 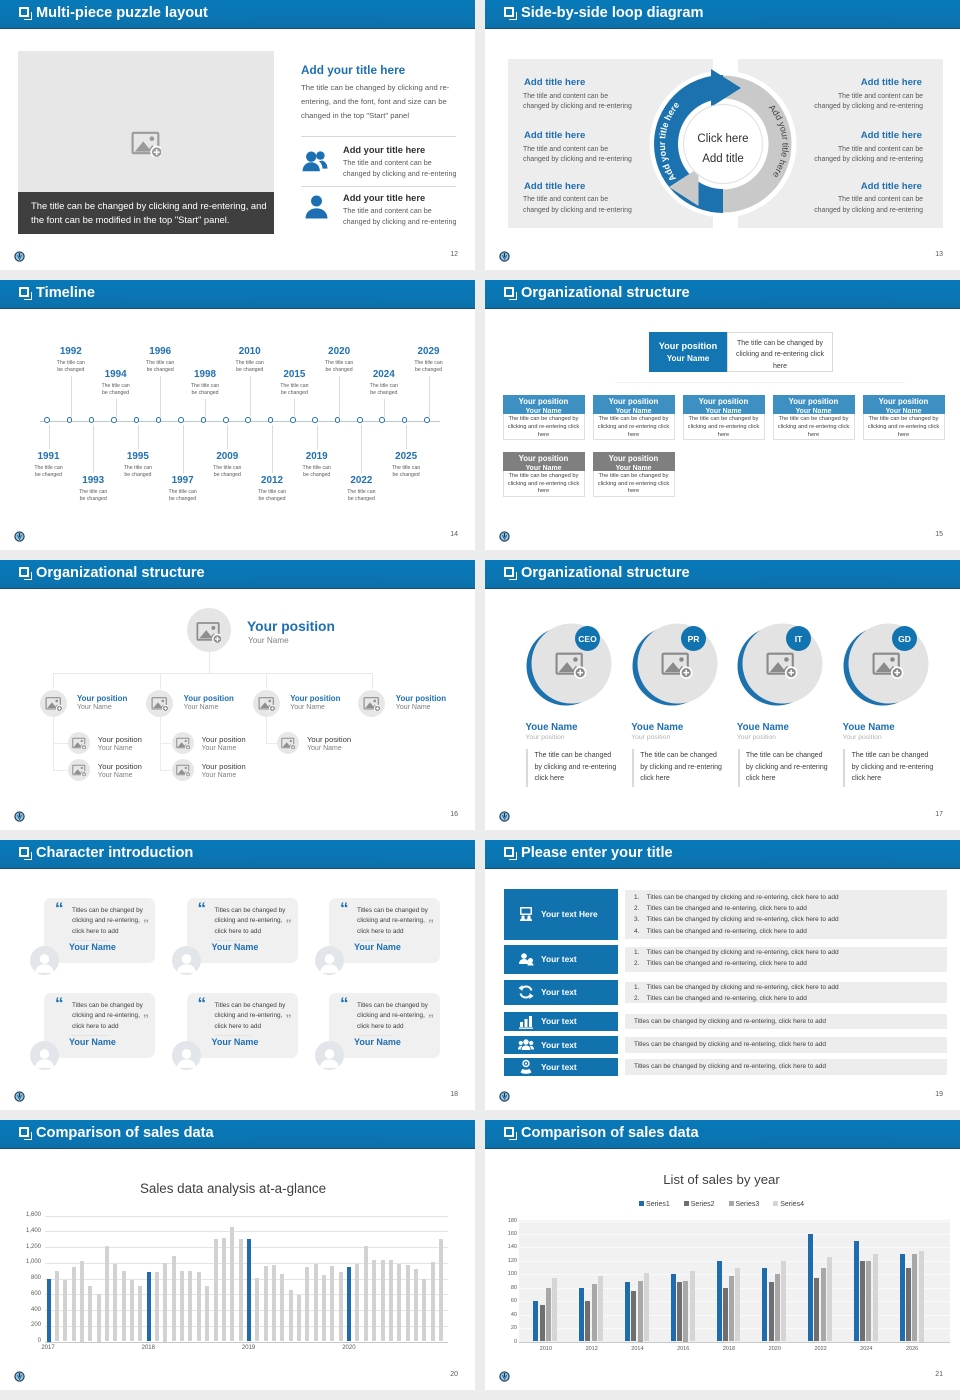 What do you see at coordinates (723, 159) in the screenshot?
I see `svg-text: Add title` at bounding box center [723, 159].